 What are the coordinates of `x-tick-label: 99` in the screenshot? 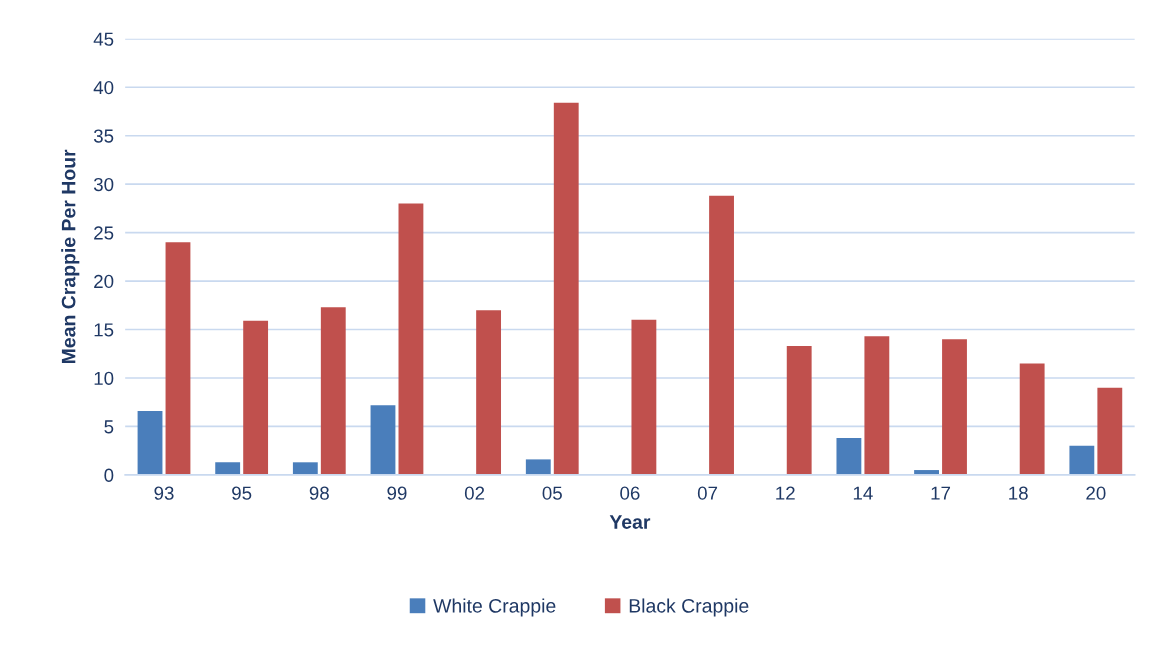 It's located at (397, 493).